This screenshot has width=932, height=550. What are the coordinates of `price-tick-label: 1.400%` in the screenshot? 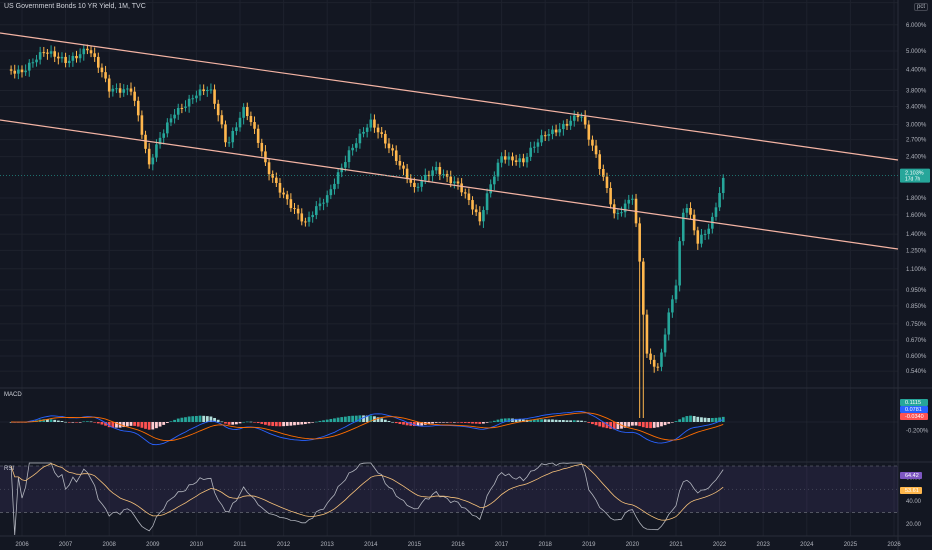 It's located at (916, 235).